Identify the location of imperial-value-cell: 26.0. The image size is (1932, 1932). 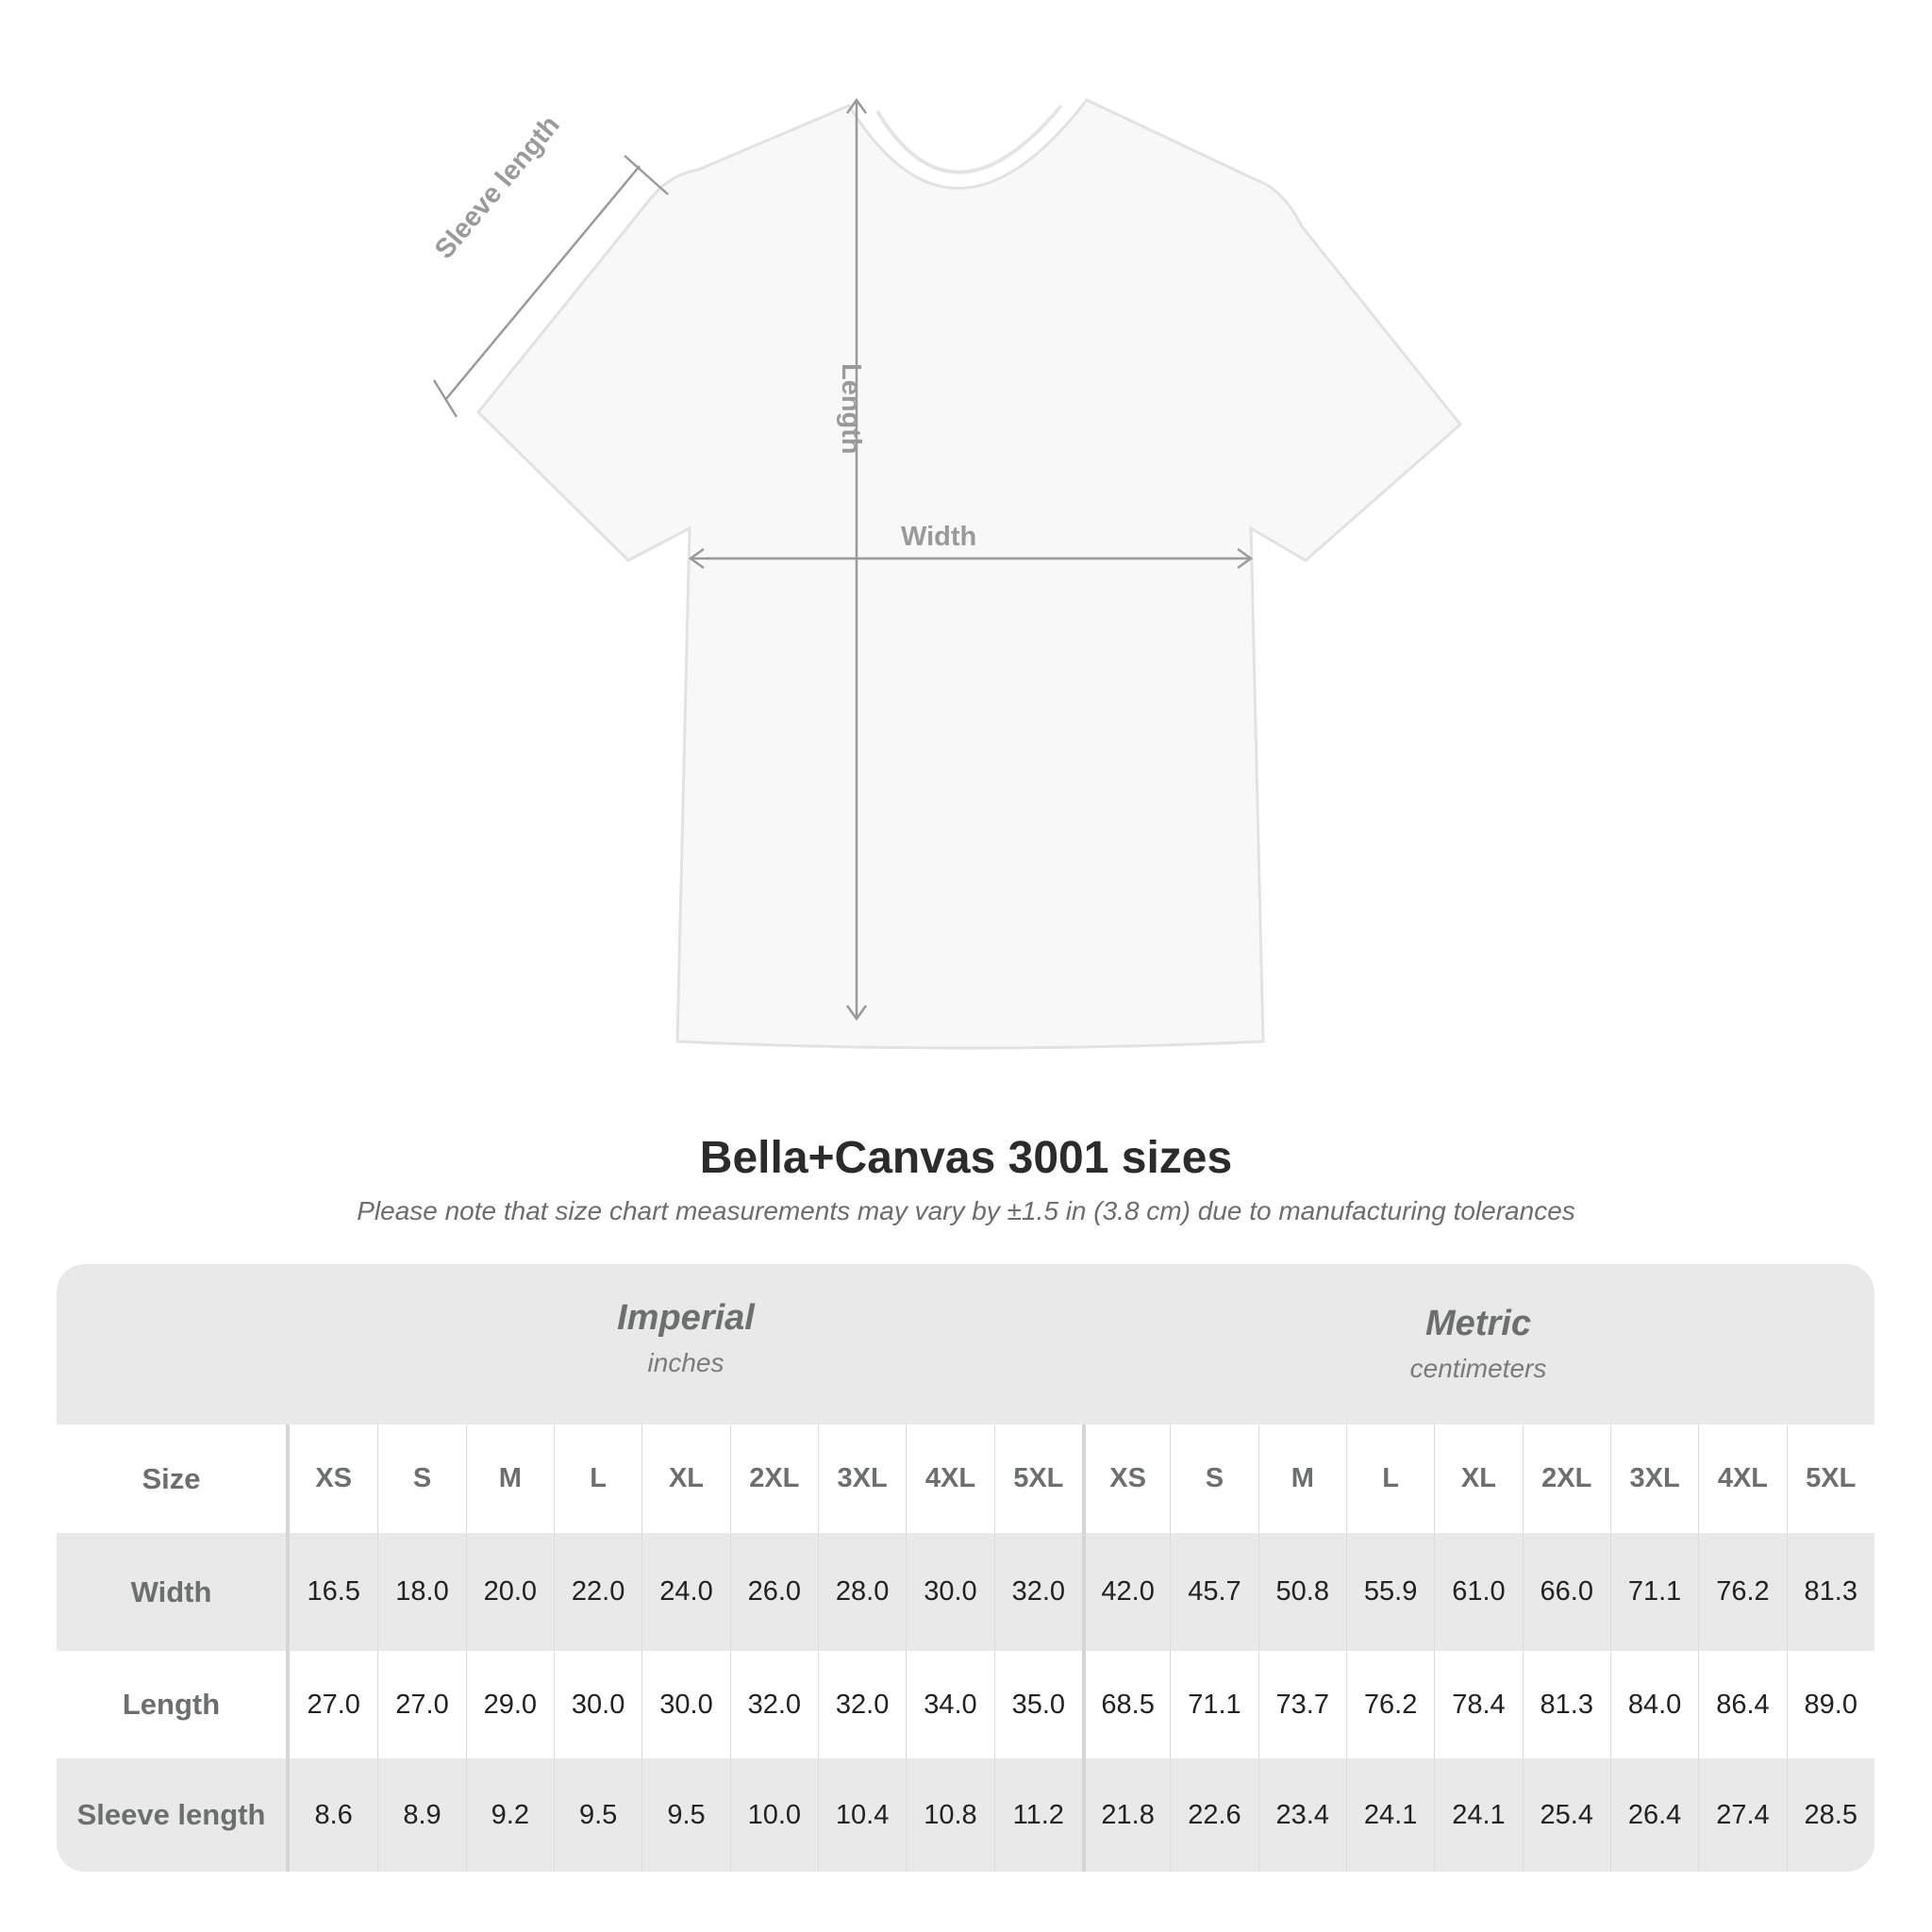
(773, 1592).